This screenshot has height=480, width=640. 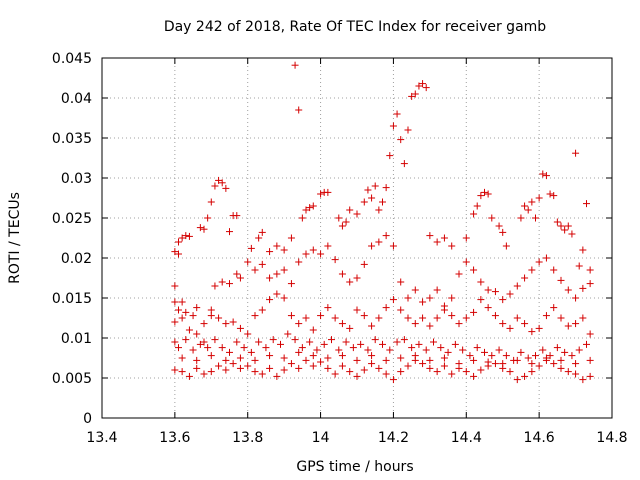 I want to click on x-tick-label: 13.4, so click(x=101, y=438).